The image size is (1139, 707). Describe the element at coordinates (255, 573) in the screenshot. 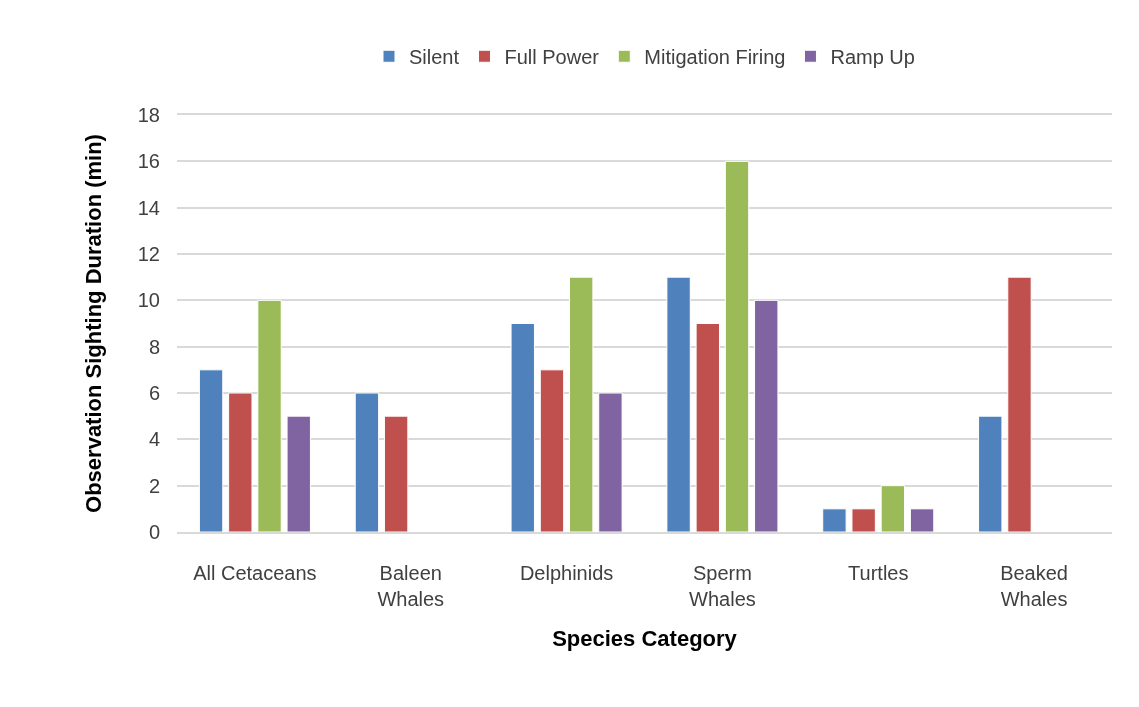

I see `x-tick-label: All Cetaceans` at that location.